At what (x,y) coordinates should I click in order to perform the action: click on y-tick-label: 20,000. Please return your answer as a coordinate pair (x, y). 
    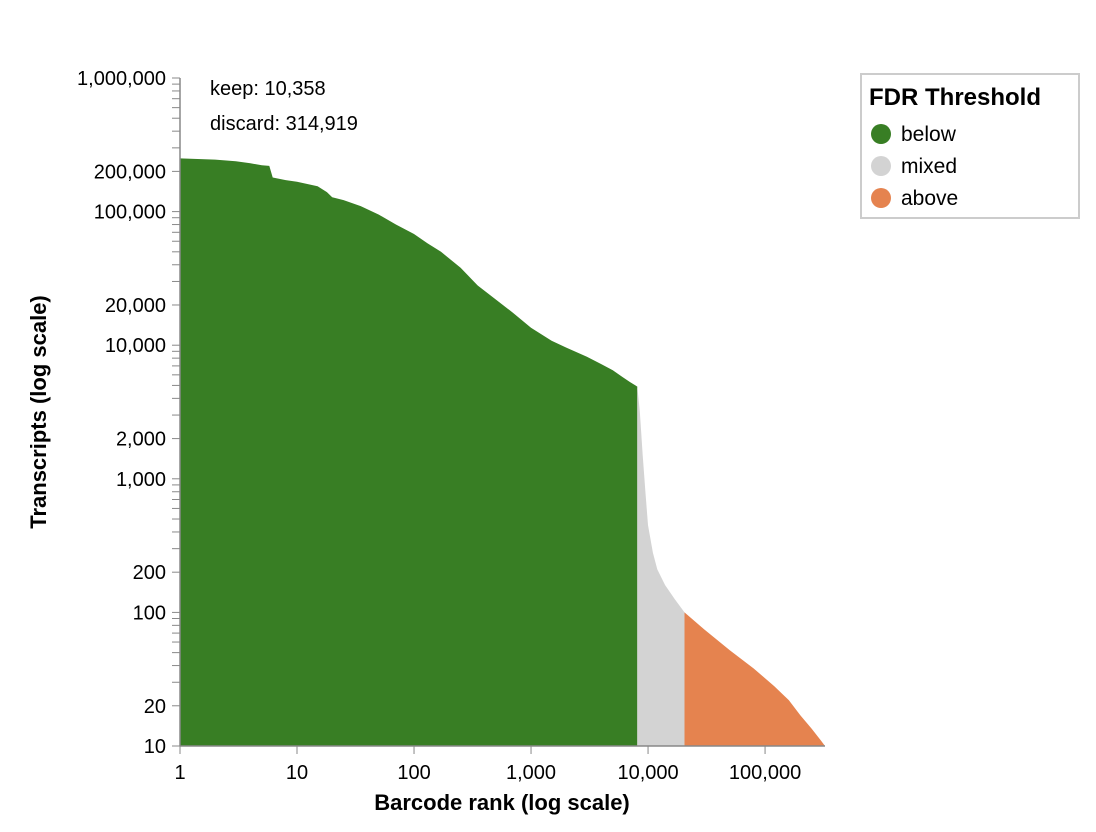
    Looking at the image, I should click on (135, 306).